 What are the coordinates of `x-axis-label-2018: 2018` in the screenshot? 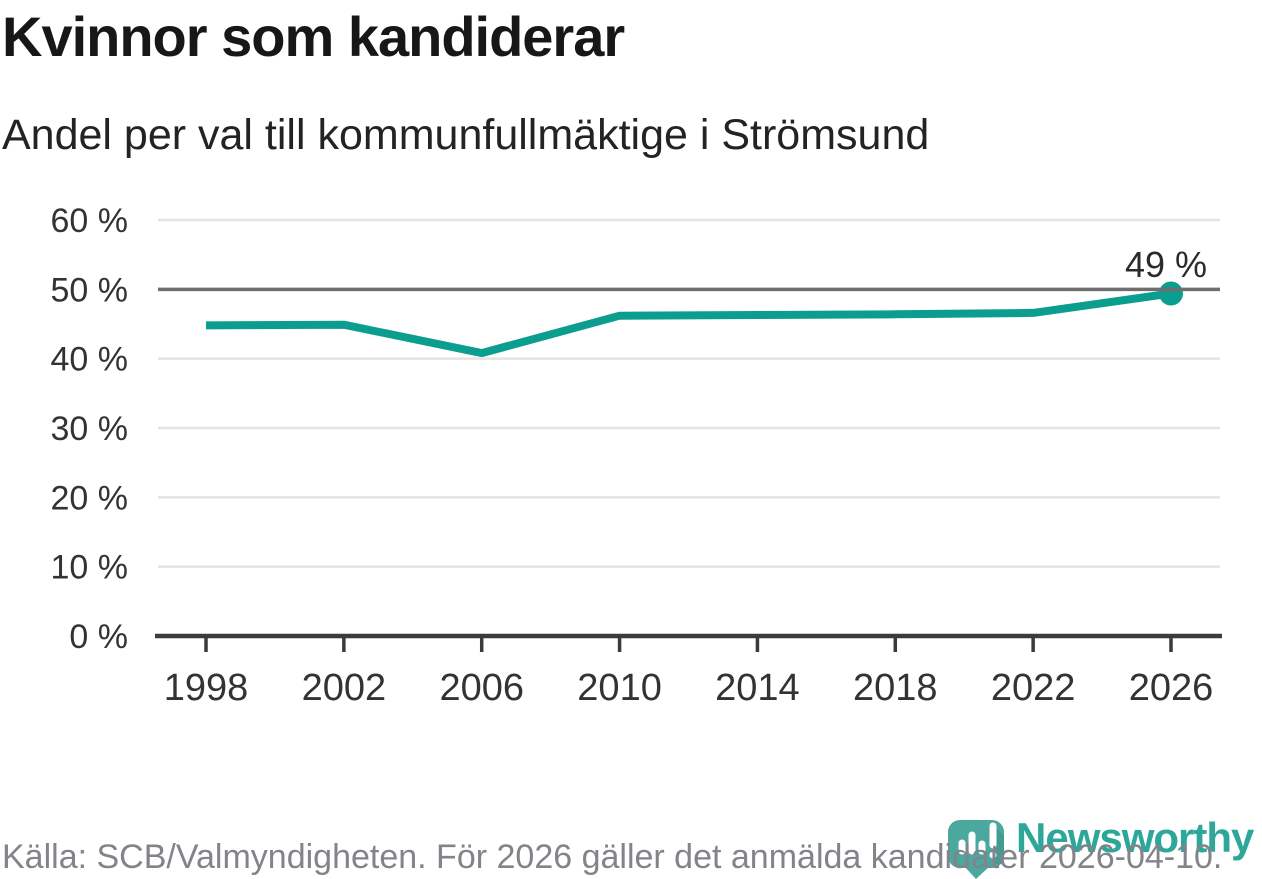 It's located at (895, 688).